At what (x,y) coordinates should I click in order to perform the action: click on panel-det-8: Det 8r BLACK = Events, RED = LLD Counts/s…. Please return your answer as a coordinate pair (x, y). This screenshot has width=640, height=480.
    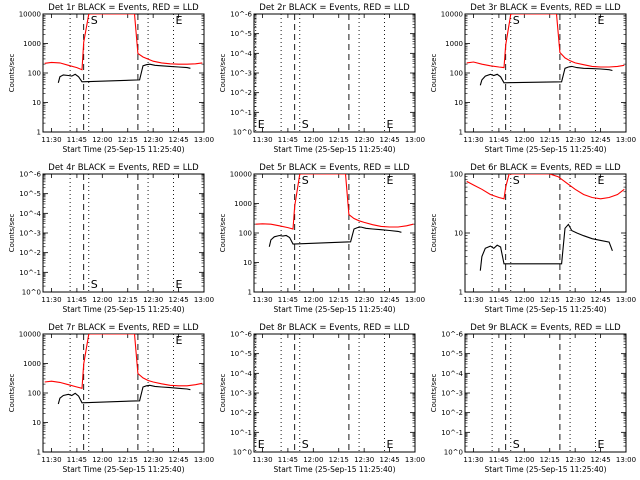
    Looking at the image, I should click on (322, 398).